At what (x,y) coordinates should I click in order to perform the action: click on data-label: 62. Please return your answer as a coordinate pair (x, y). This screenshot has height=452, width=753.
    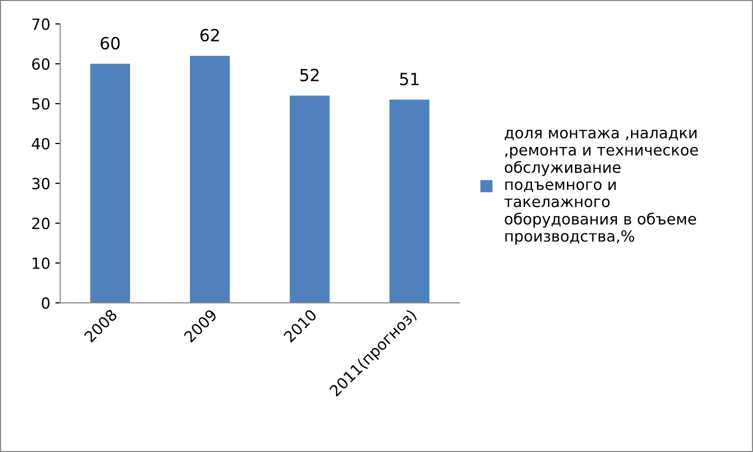
    Looking at the image, I should click on (209, 35).